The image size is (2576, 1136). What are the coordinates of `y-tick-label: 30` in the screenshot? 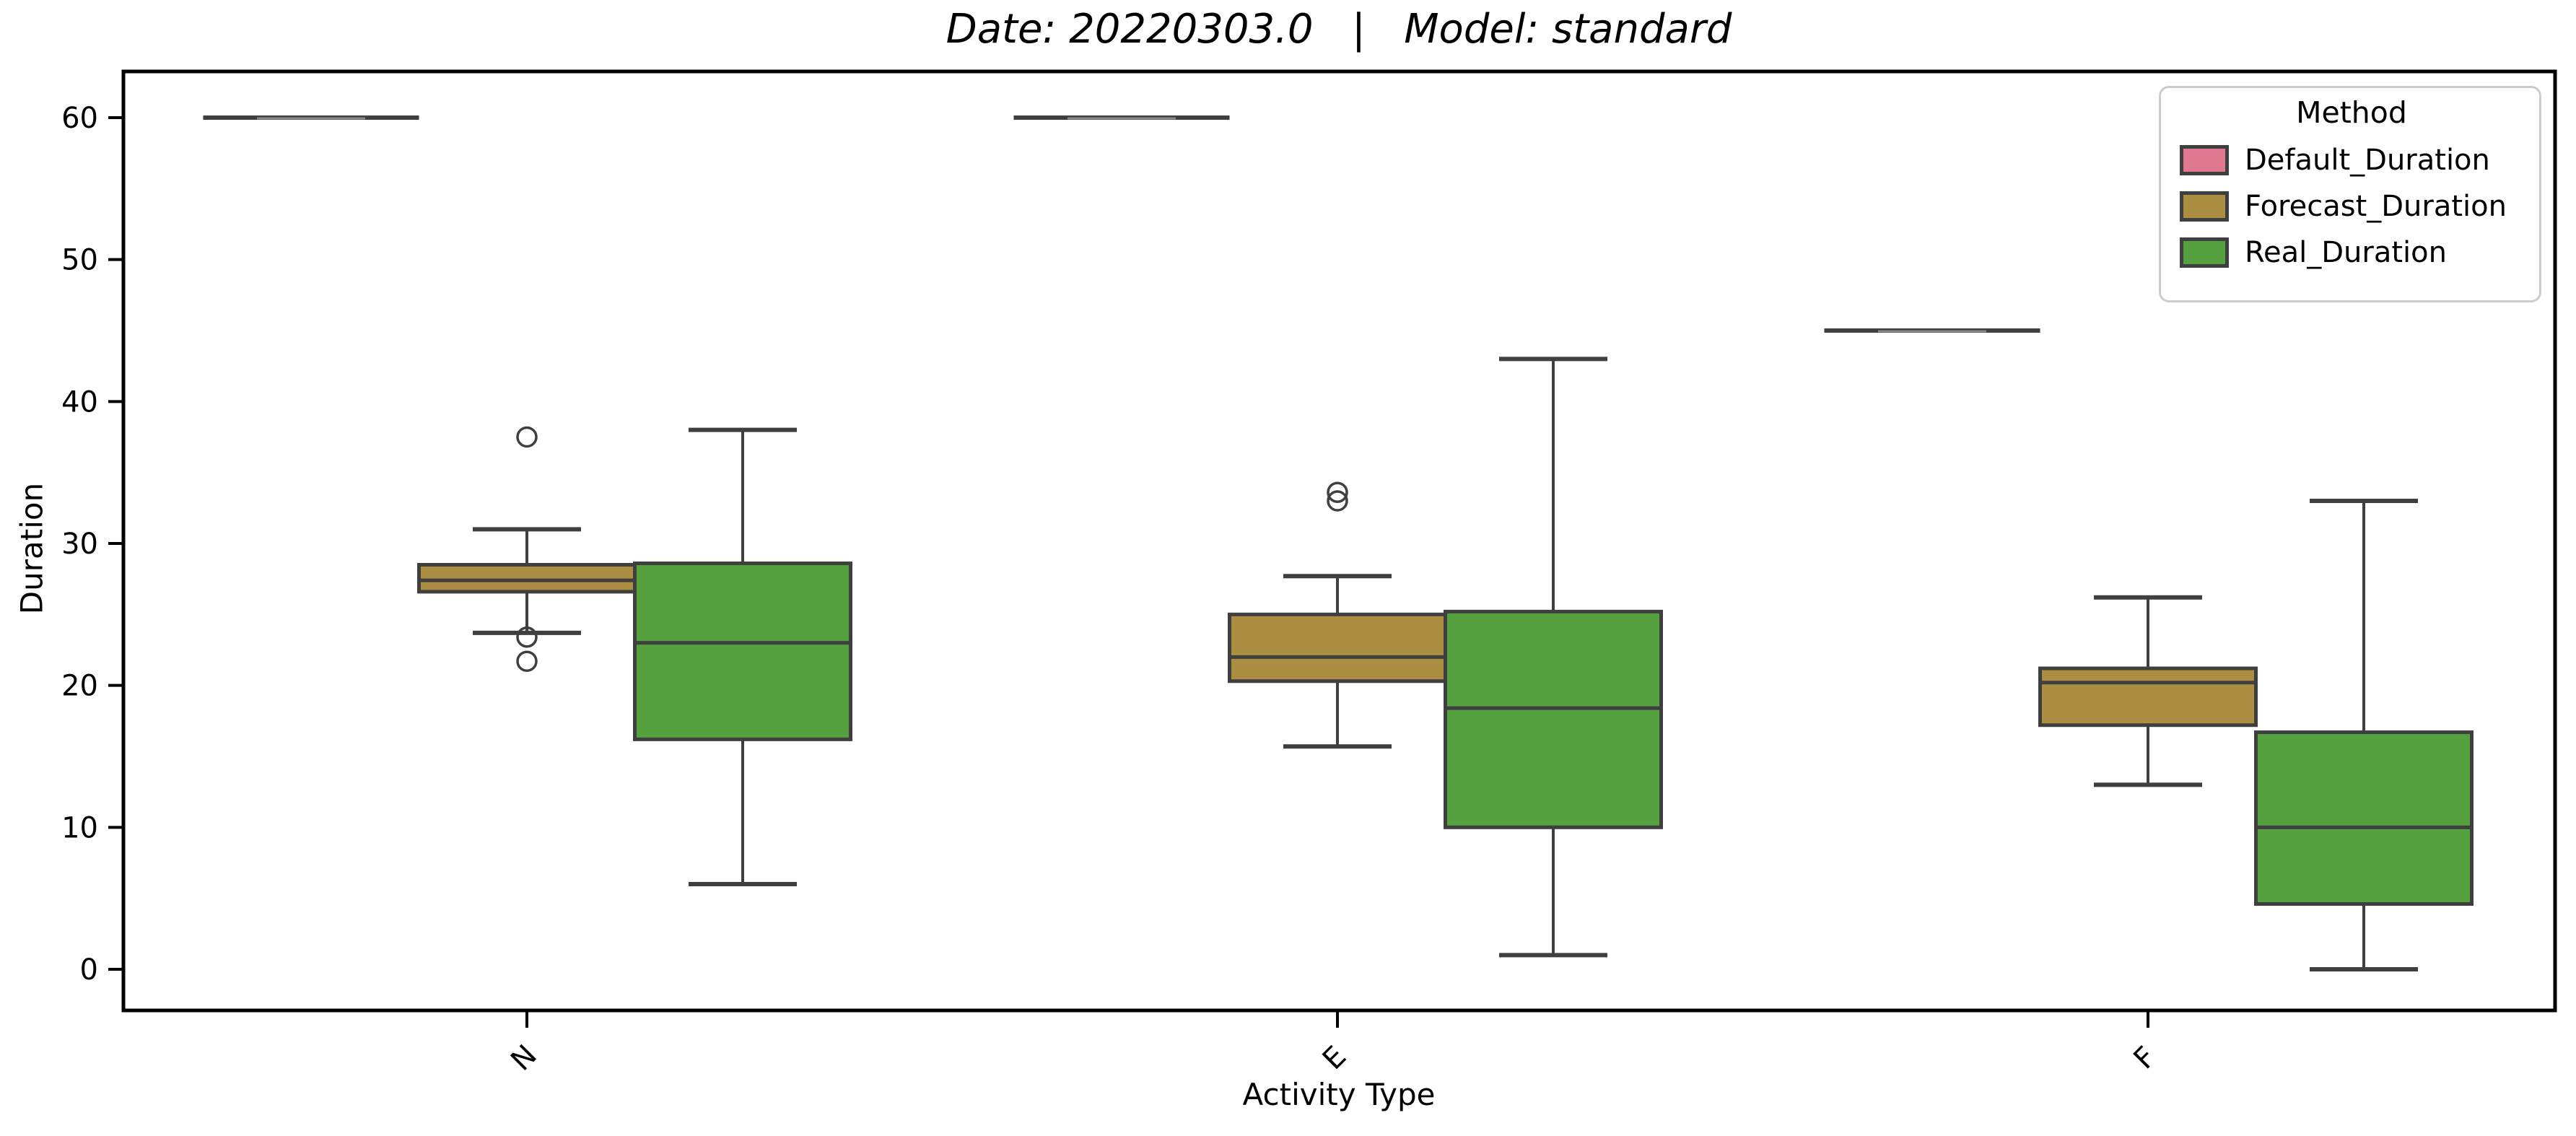 It's located at (79, 544).